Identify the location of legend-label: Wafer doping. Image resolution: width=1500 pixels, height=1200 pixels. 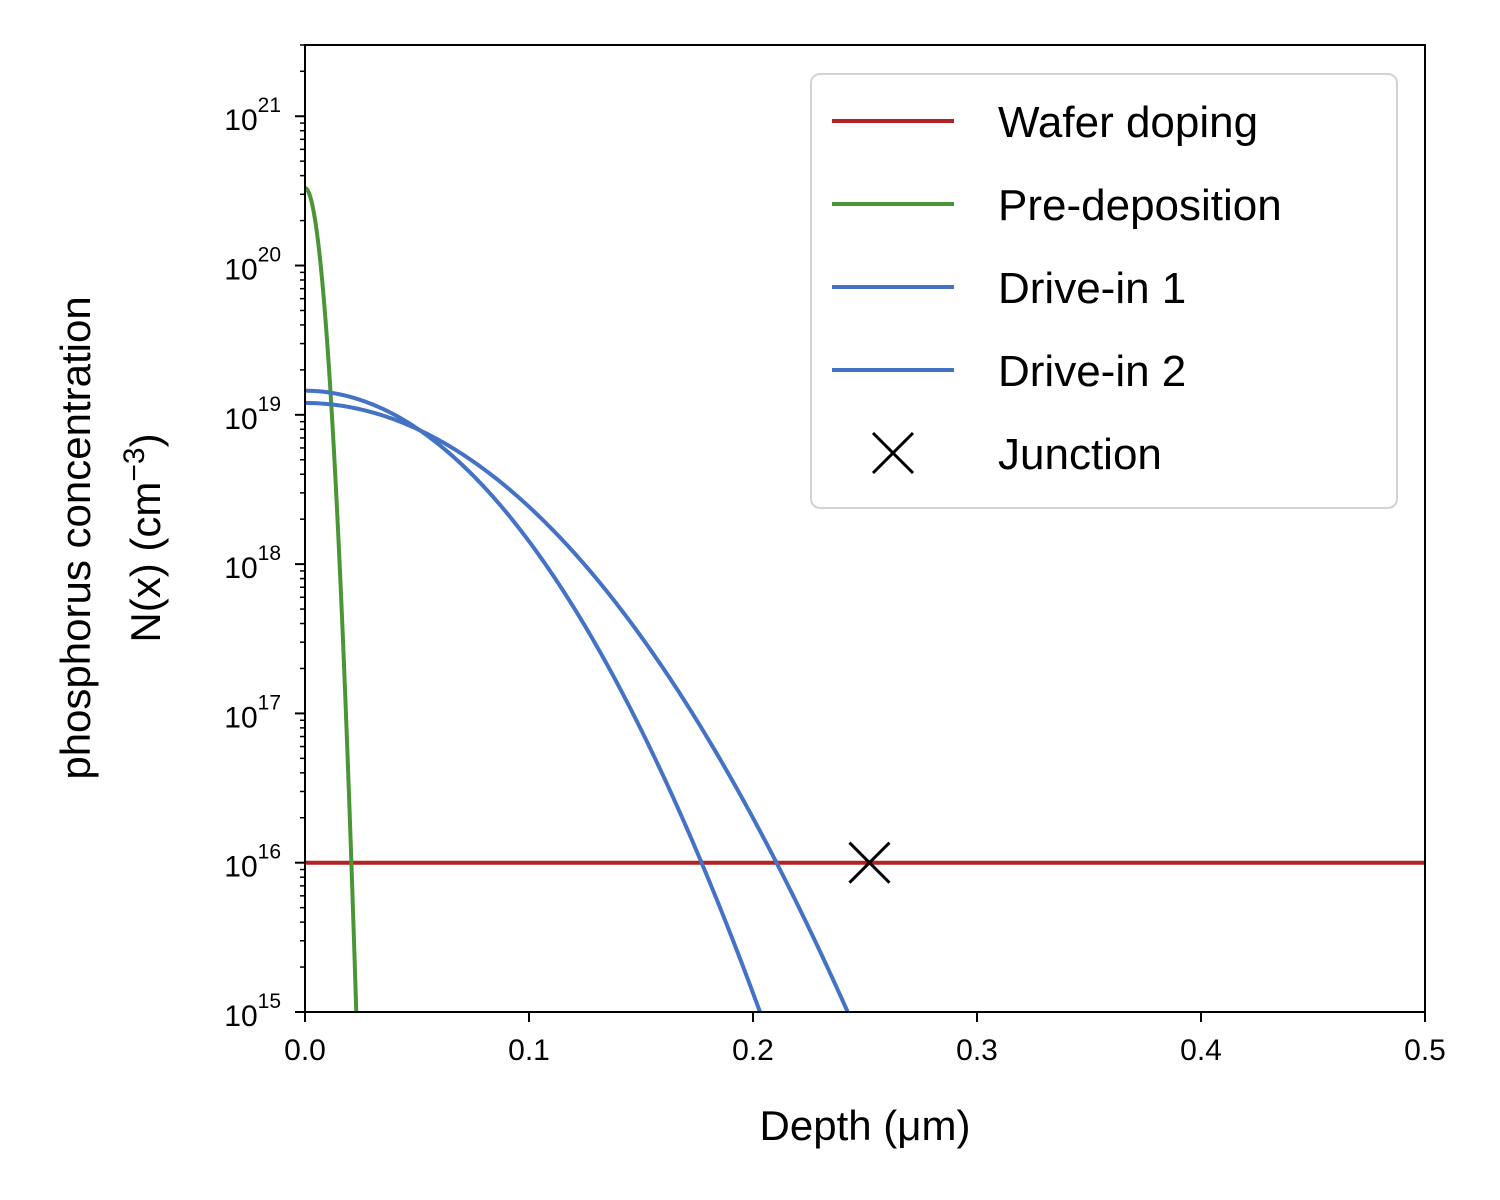
(1128, 122).